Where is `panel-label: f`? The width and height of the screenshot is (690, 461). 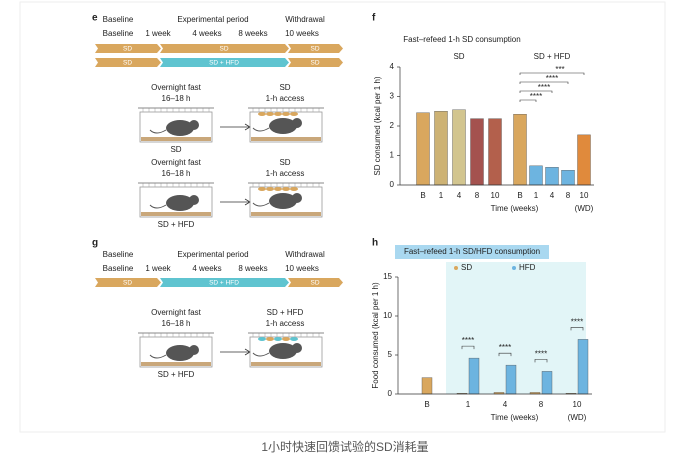 panel-label: f is located at coordinates (374, 18).